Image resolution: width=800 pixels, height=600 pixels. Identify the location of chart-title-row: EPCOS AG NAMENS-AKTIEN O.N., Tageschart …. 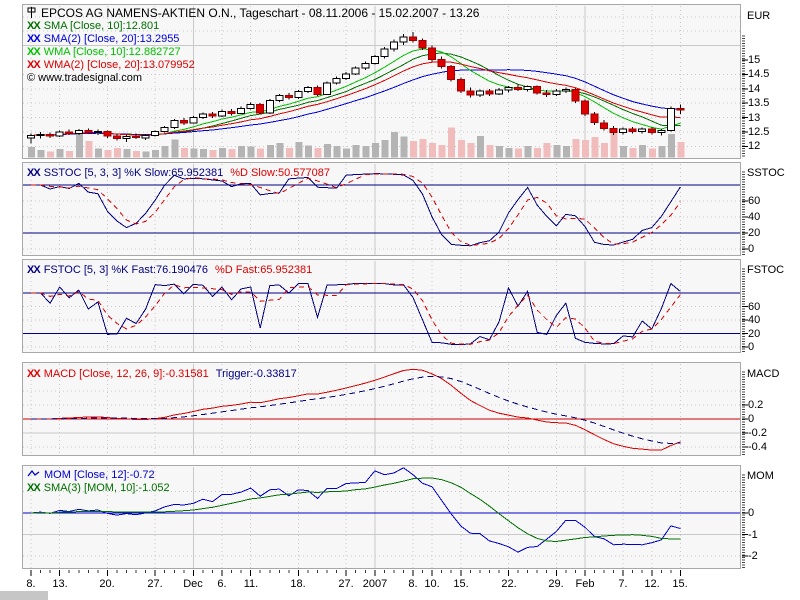
(253, 14).